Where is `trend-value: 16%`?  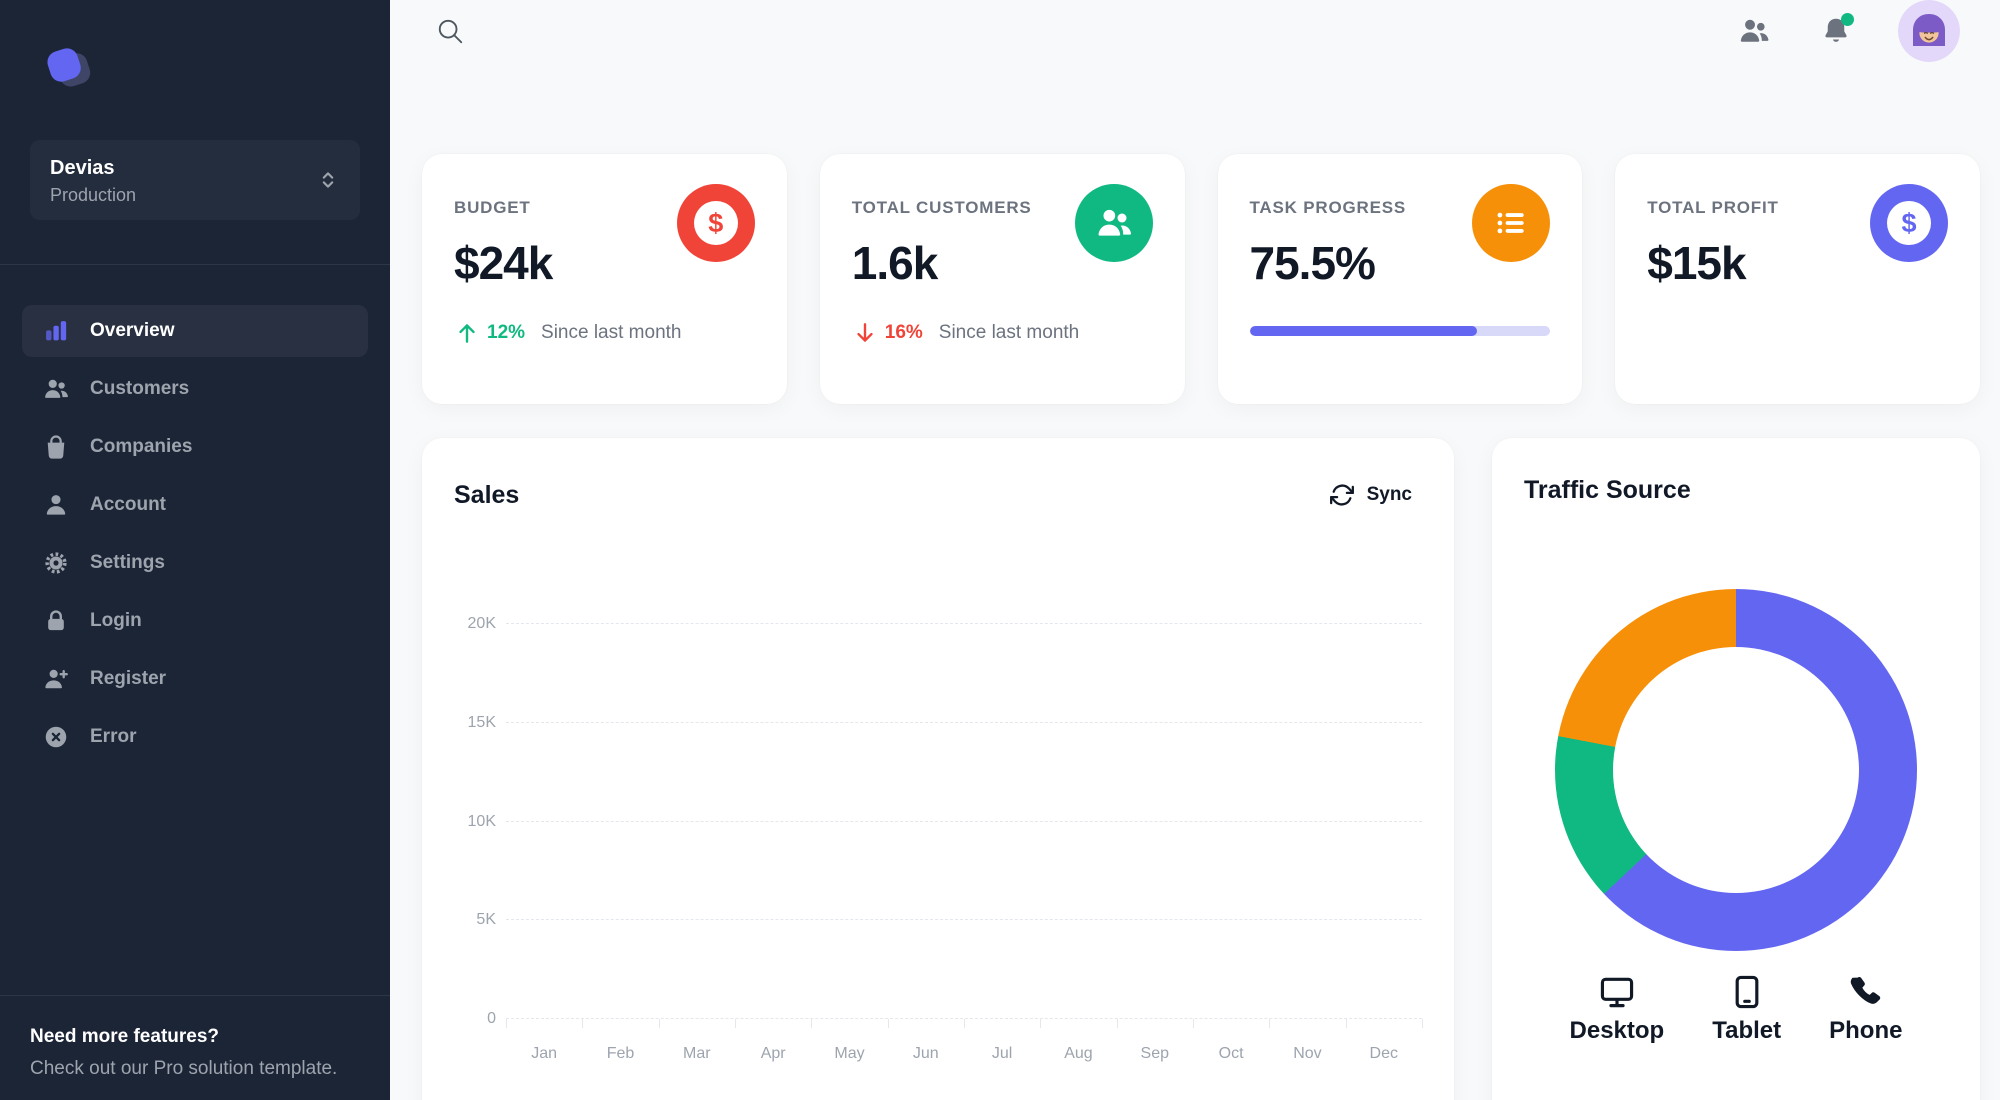 trend-value: 16% is located at coordinates (903, 332).